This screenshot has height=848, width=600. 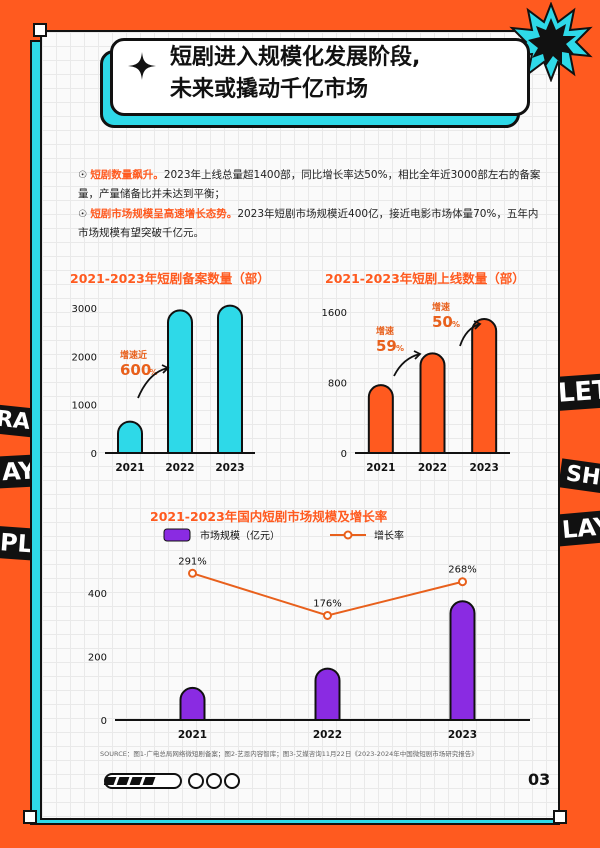 What do you see at coordinates (97, 658) in the screenshot?
I see `y-tick-label: 200` at bounding box center [97, 658].